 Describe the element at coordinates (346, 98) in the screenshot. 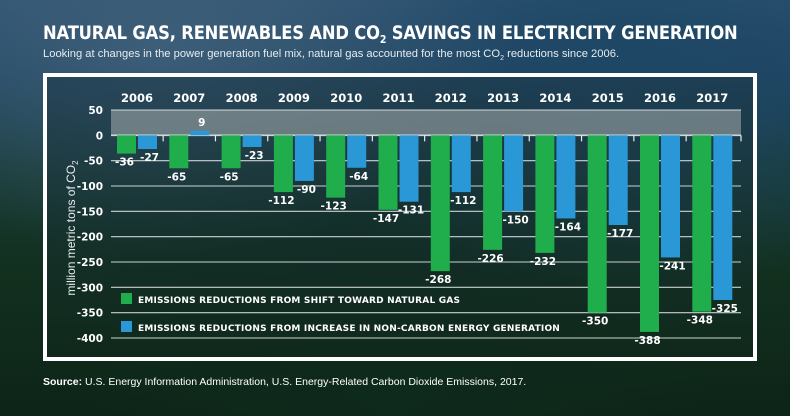

I see `x-tick-label: 2010` at that location.